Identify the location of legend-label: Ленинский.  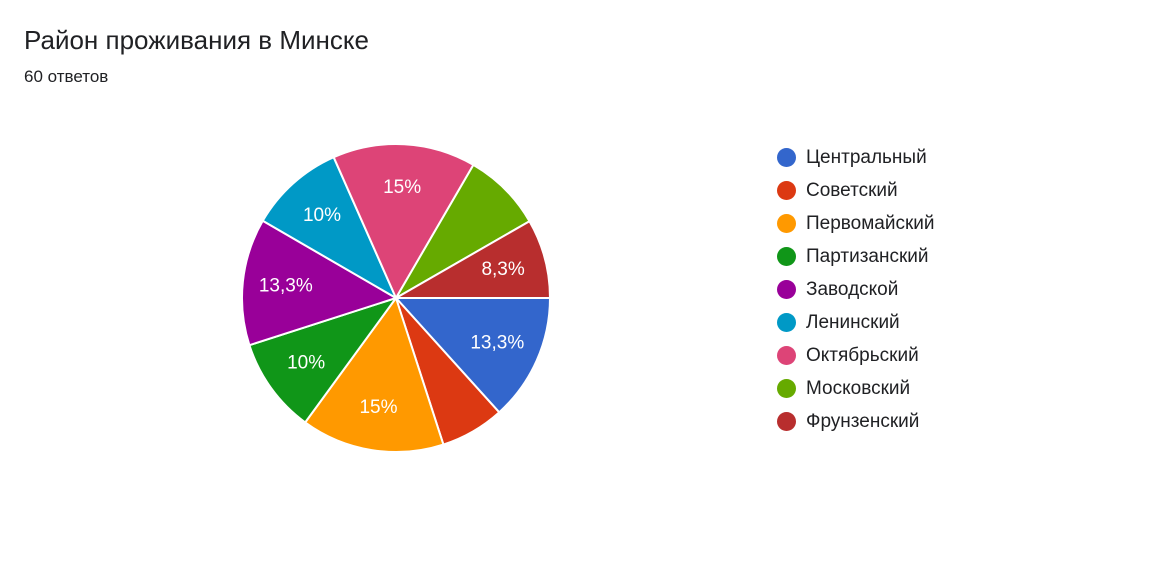
(853, 322).